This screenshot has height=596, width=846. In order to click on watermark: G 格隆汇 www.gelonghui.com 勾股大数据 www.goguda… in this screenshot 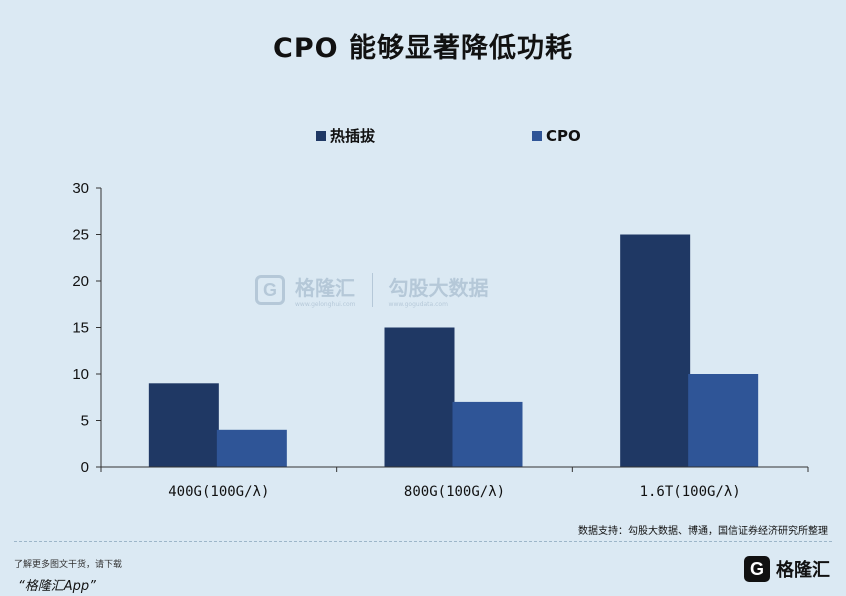, I will do `click(372, 290)`.